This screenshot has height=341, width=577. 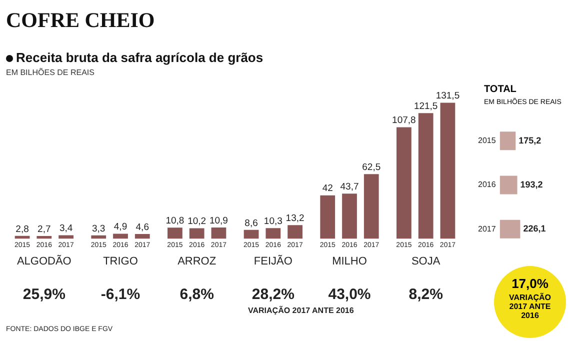 What do you see at coordinates (140, 57) in the screenshot?
I see `chart-subtitle: Receita bruta da safra agrícola de grãos` at bounding box center [140, 57].